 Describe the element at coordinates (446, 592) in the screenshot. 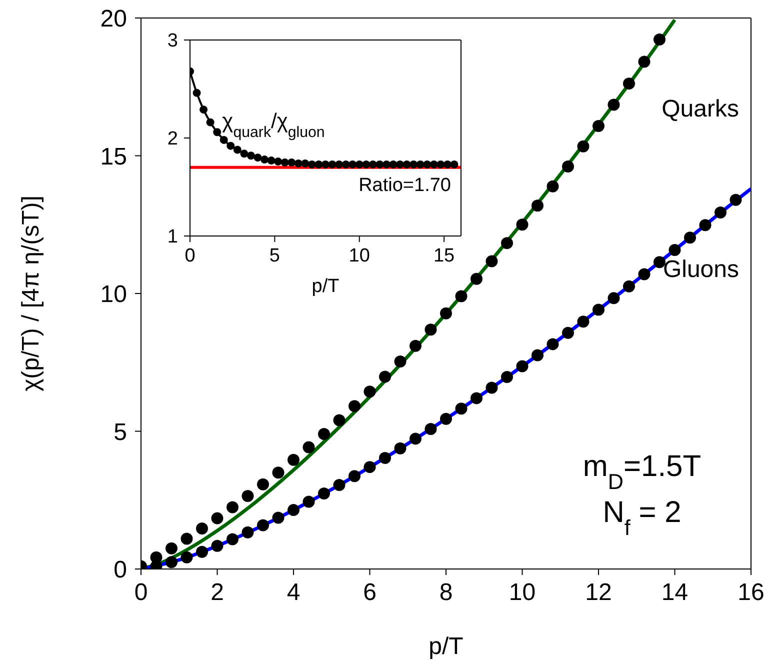

I see `x-tick-label: 8` at that location.